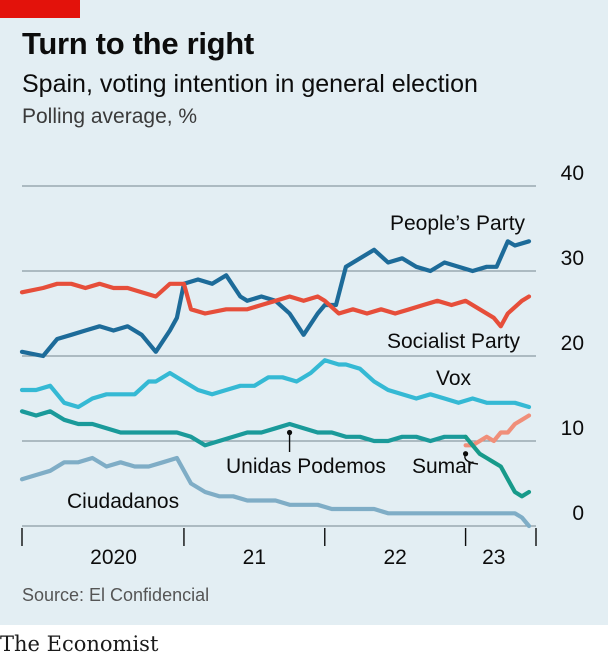 Image resolution: width=608 pixels, height=662 pixels. Describe the element at coordinates (289, 432) in the screenshot. I see `leader-dot-unidas-podemos` at that location.